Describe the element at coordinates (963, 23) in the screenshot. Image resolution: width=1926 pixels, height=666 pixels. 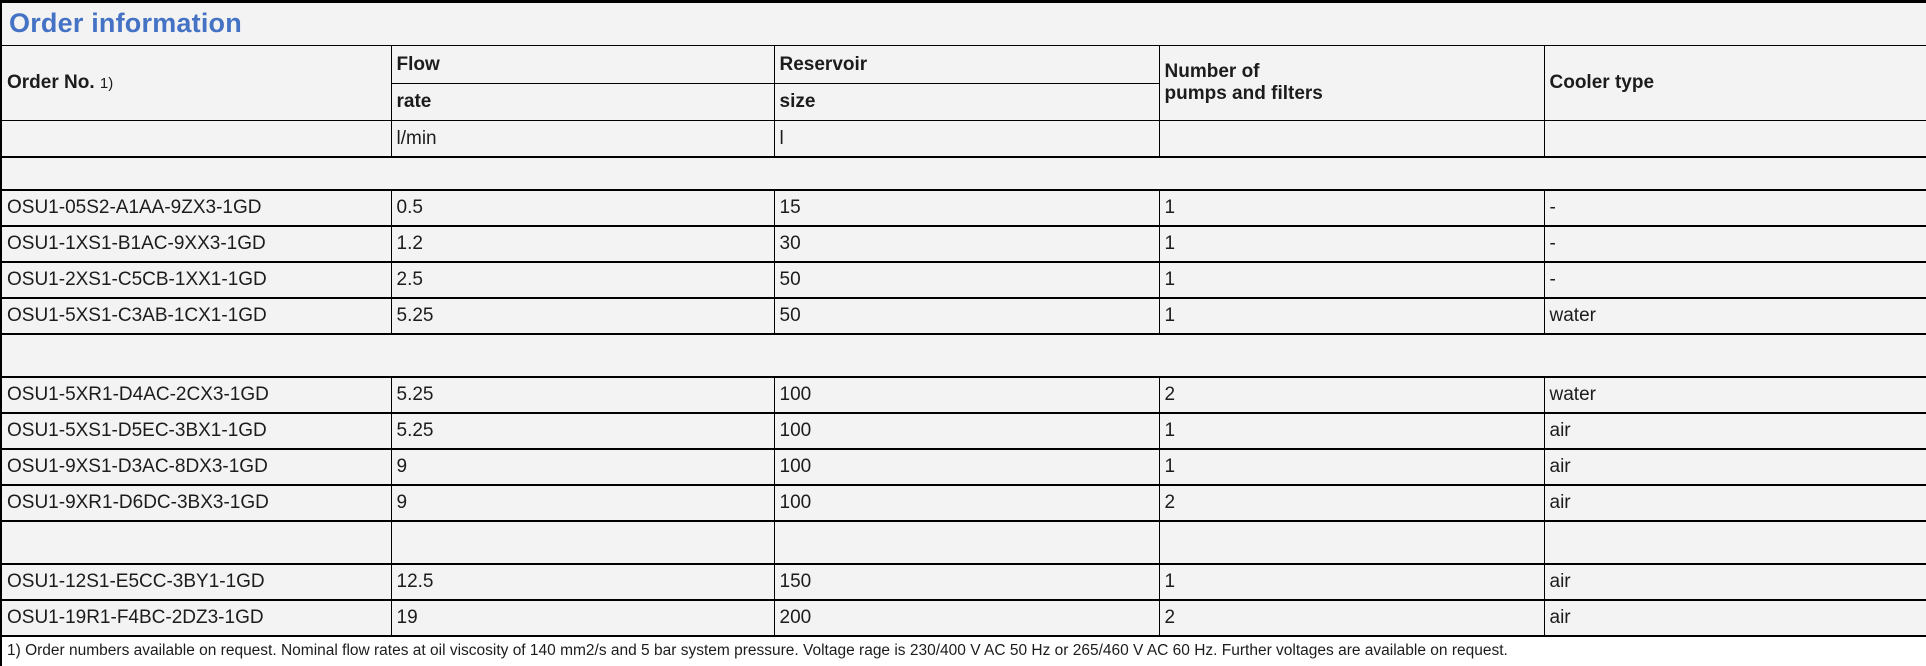
I see `title-row: Order information` at that location.